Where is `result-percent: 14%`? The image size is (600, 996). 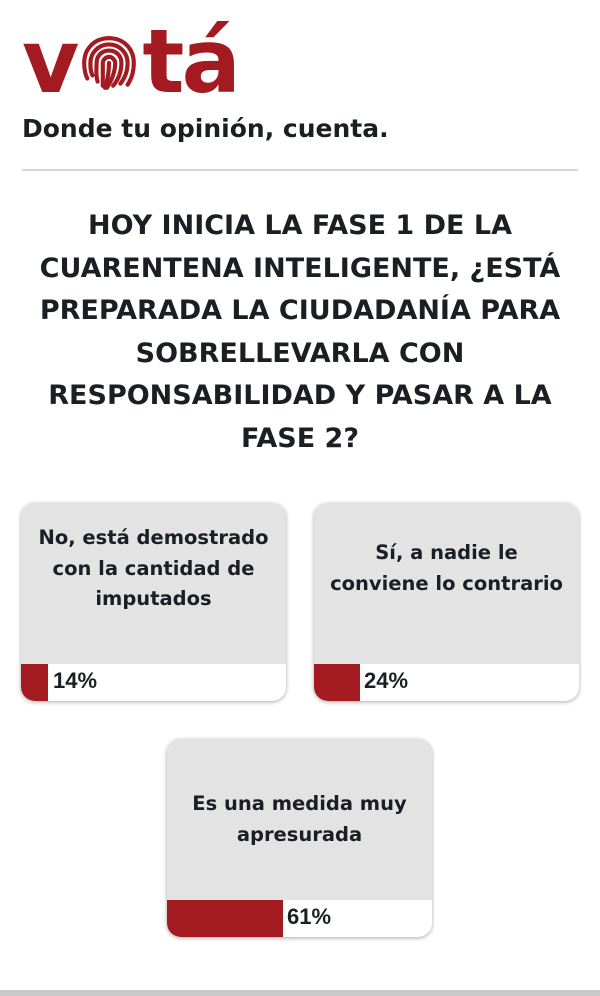 result-percent: 14% is located at coordinates (75, 680).